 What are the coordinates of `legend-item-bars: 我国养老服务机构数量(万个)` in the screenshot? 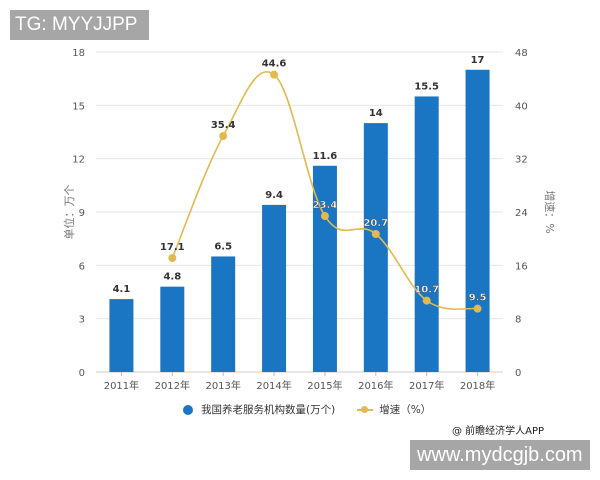 It's located at (259, 409).